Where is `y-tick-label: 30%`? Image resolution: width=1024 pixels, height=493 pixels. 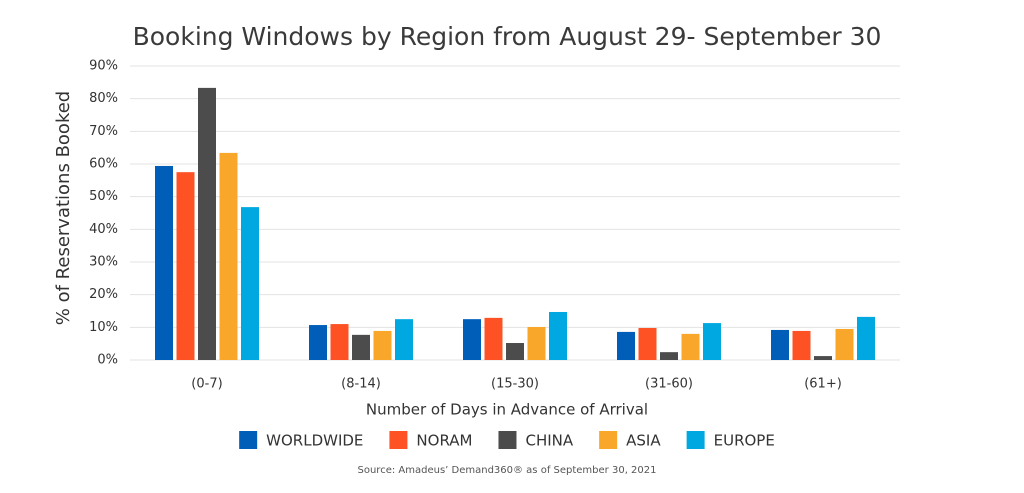 y-tick-label: 30% is located at coordinates (103, 262).